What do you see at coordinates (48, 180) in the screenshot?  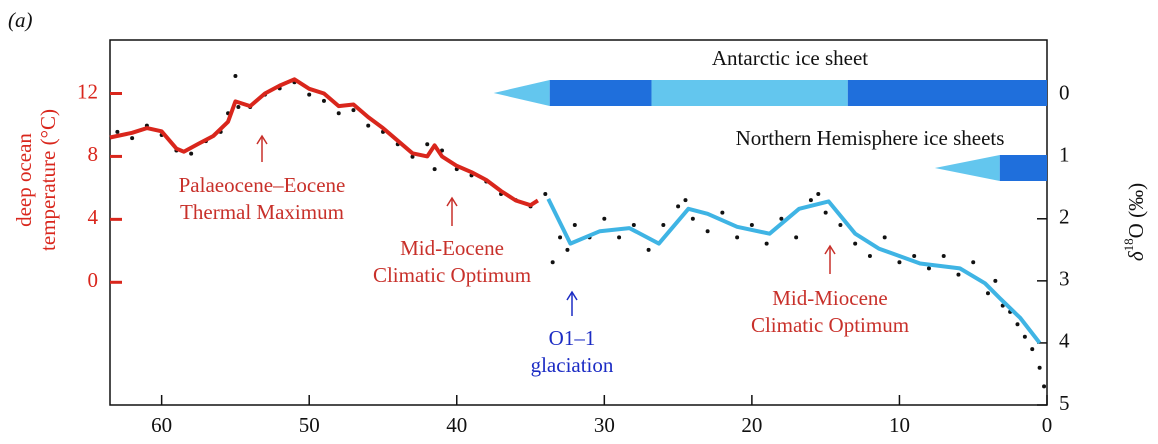 I see `y-axis-label: temperature (°C)` at bounding box center [48, 180].